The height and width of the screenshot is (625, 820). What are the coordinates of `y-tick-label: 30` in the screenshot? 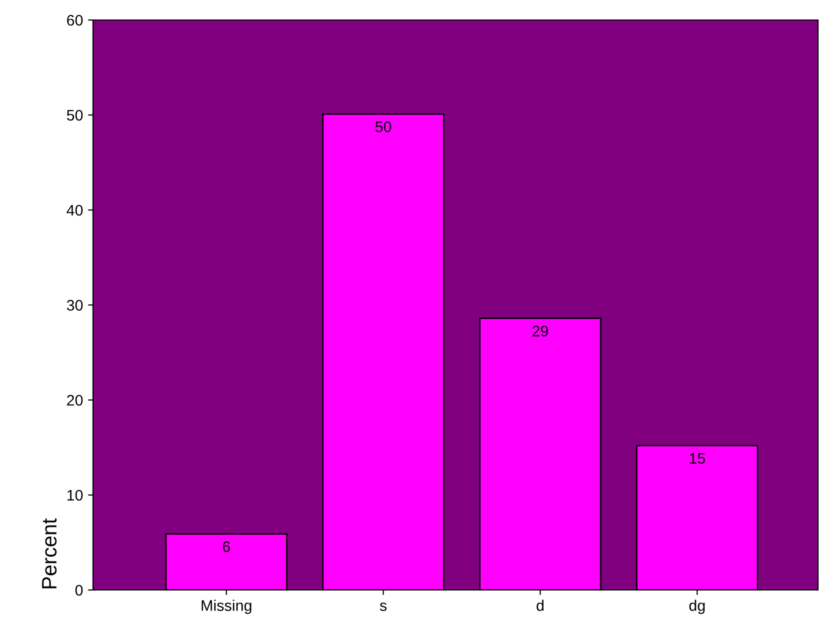 It's located at (74, 305).